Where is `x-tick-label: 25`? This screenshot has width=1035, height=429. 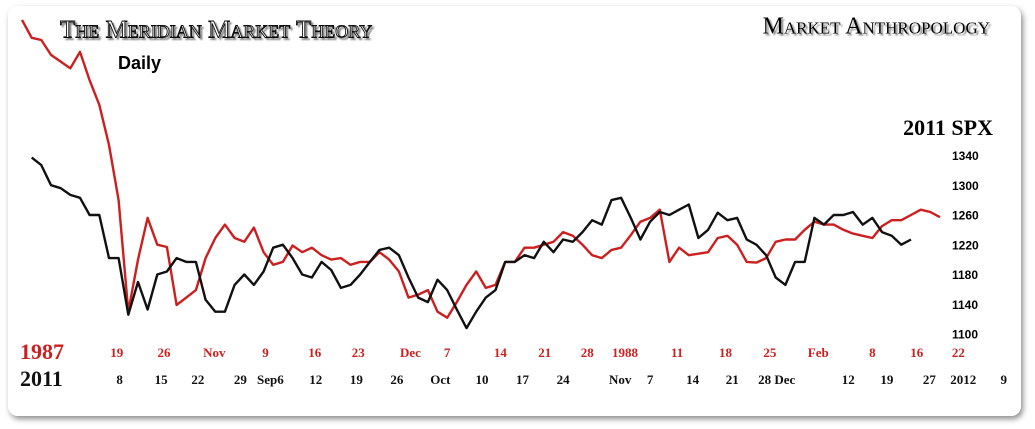
x-tick-label: 25 is located at coordinates (770, 352).